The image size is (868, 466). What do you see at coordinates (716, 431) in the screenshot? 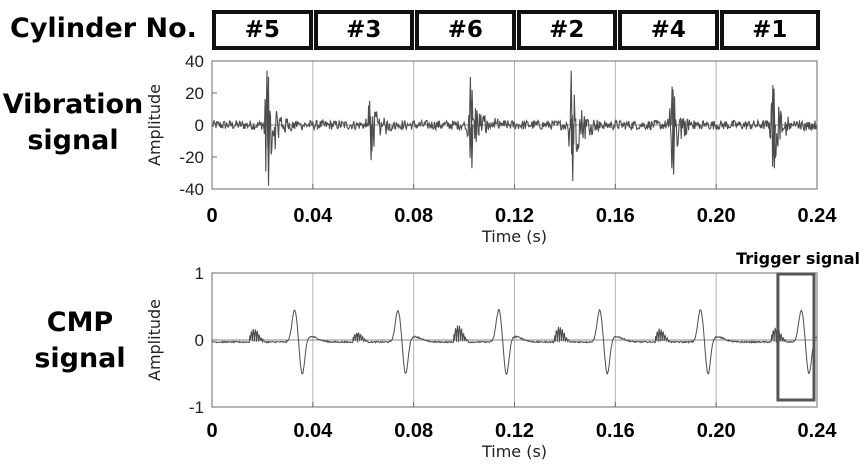
I see `cmp-xtick-label: 0.20` at bounding box center [716, 431].